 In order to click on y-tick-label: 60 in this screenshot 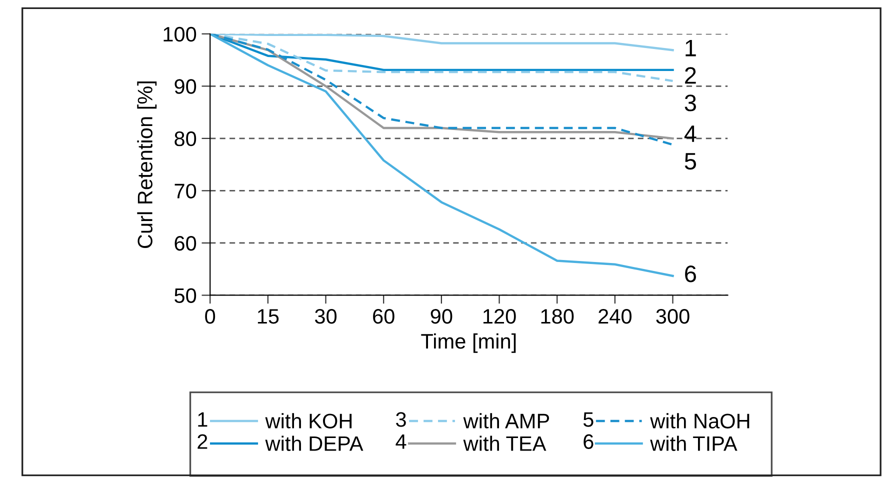, I will do `click(185, 243)`.